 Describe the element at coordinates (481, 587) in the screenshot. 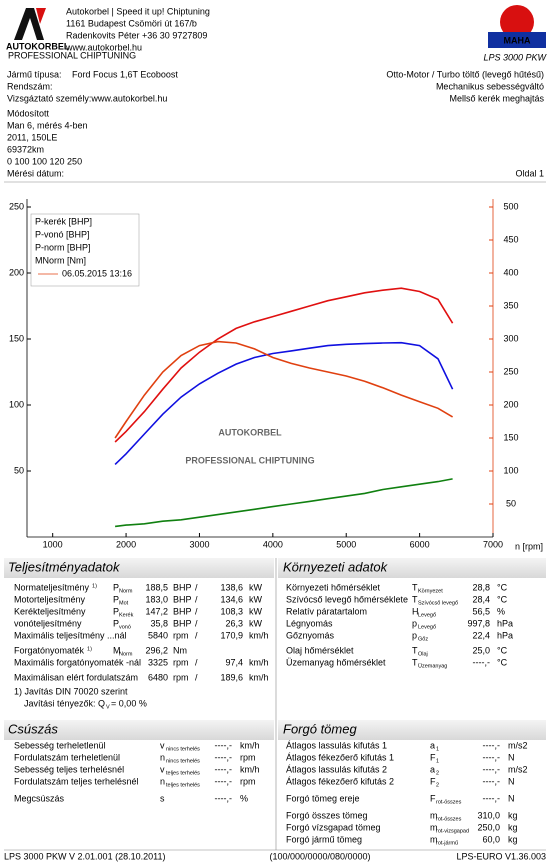

I see `row-value: 28,8` at that location.